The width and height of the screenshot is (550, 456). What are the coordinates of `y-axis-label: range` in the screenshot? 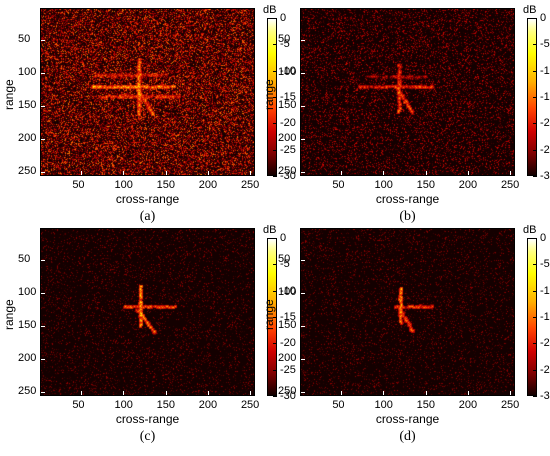 It's located at (269, 94).